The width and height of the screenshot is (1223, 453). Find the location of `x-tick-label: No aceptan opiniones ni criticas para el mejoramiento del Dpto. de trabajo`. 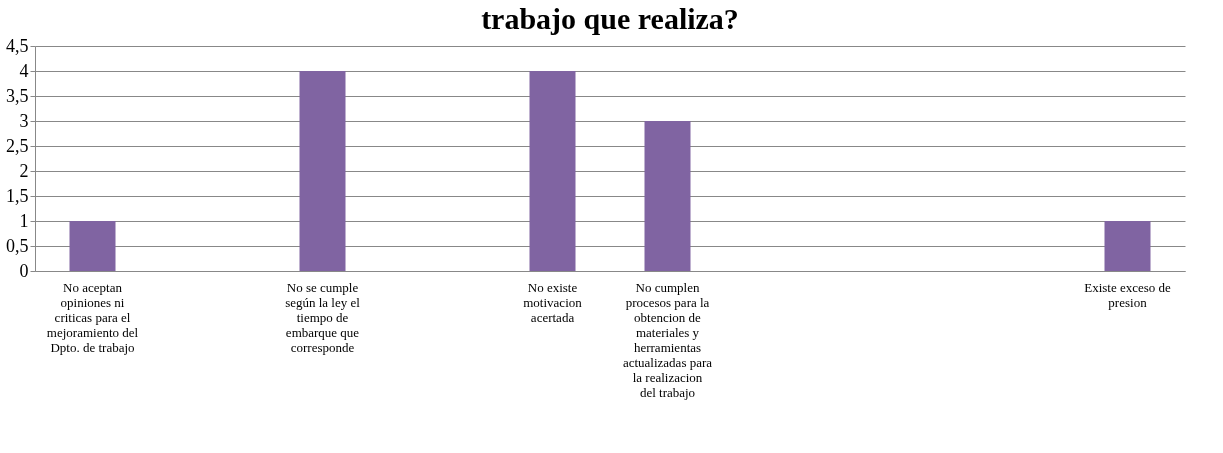

x-tick-label: No aceptan opiniones ni criticas para el mejoramiento del Dpto. de trabajo is located at coordinates (92, 317).